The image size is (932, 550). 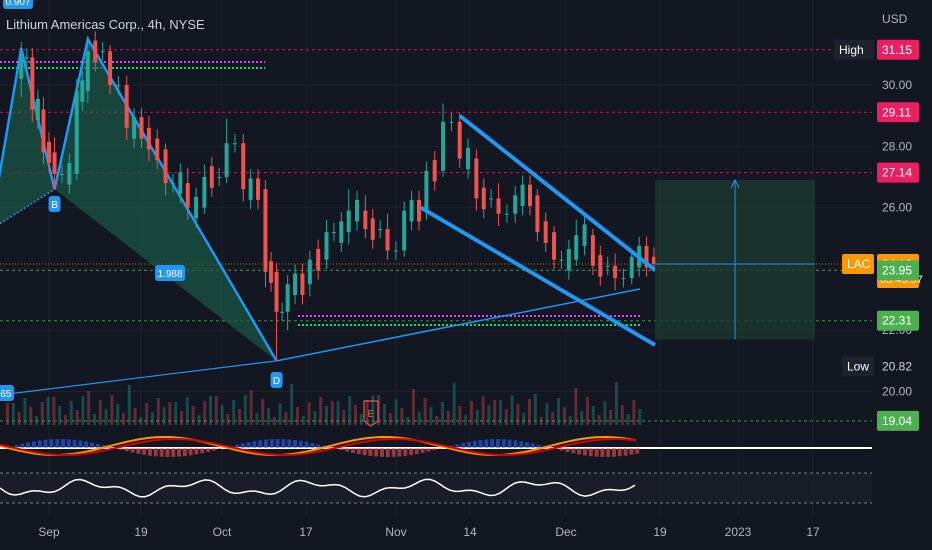 What do you see at coordinates (318, 447) in the screenshot?
I see `signal-line` at bounding box center [318, 447].